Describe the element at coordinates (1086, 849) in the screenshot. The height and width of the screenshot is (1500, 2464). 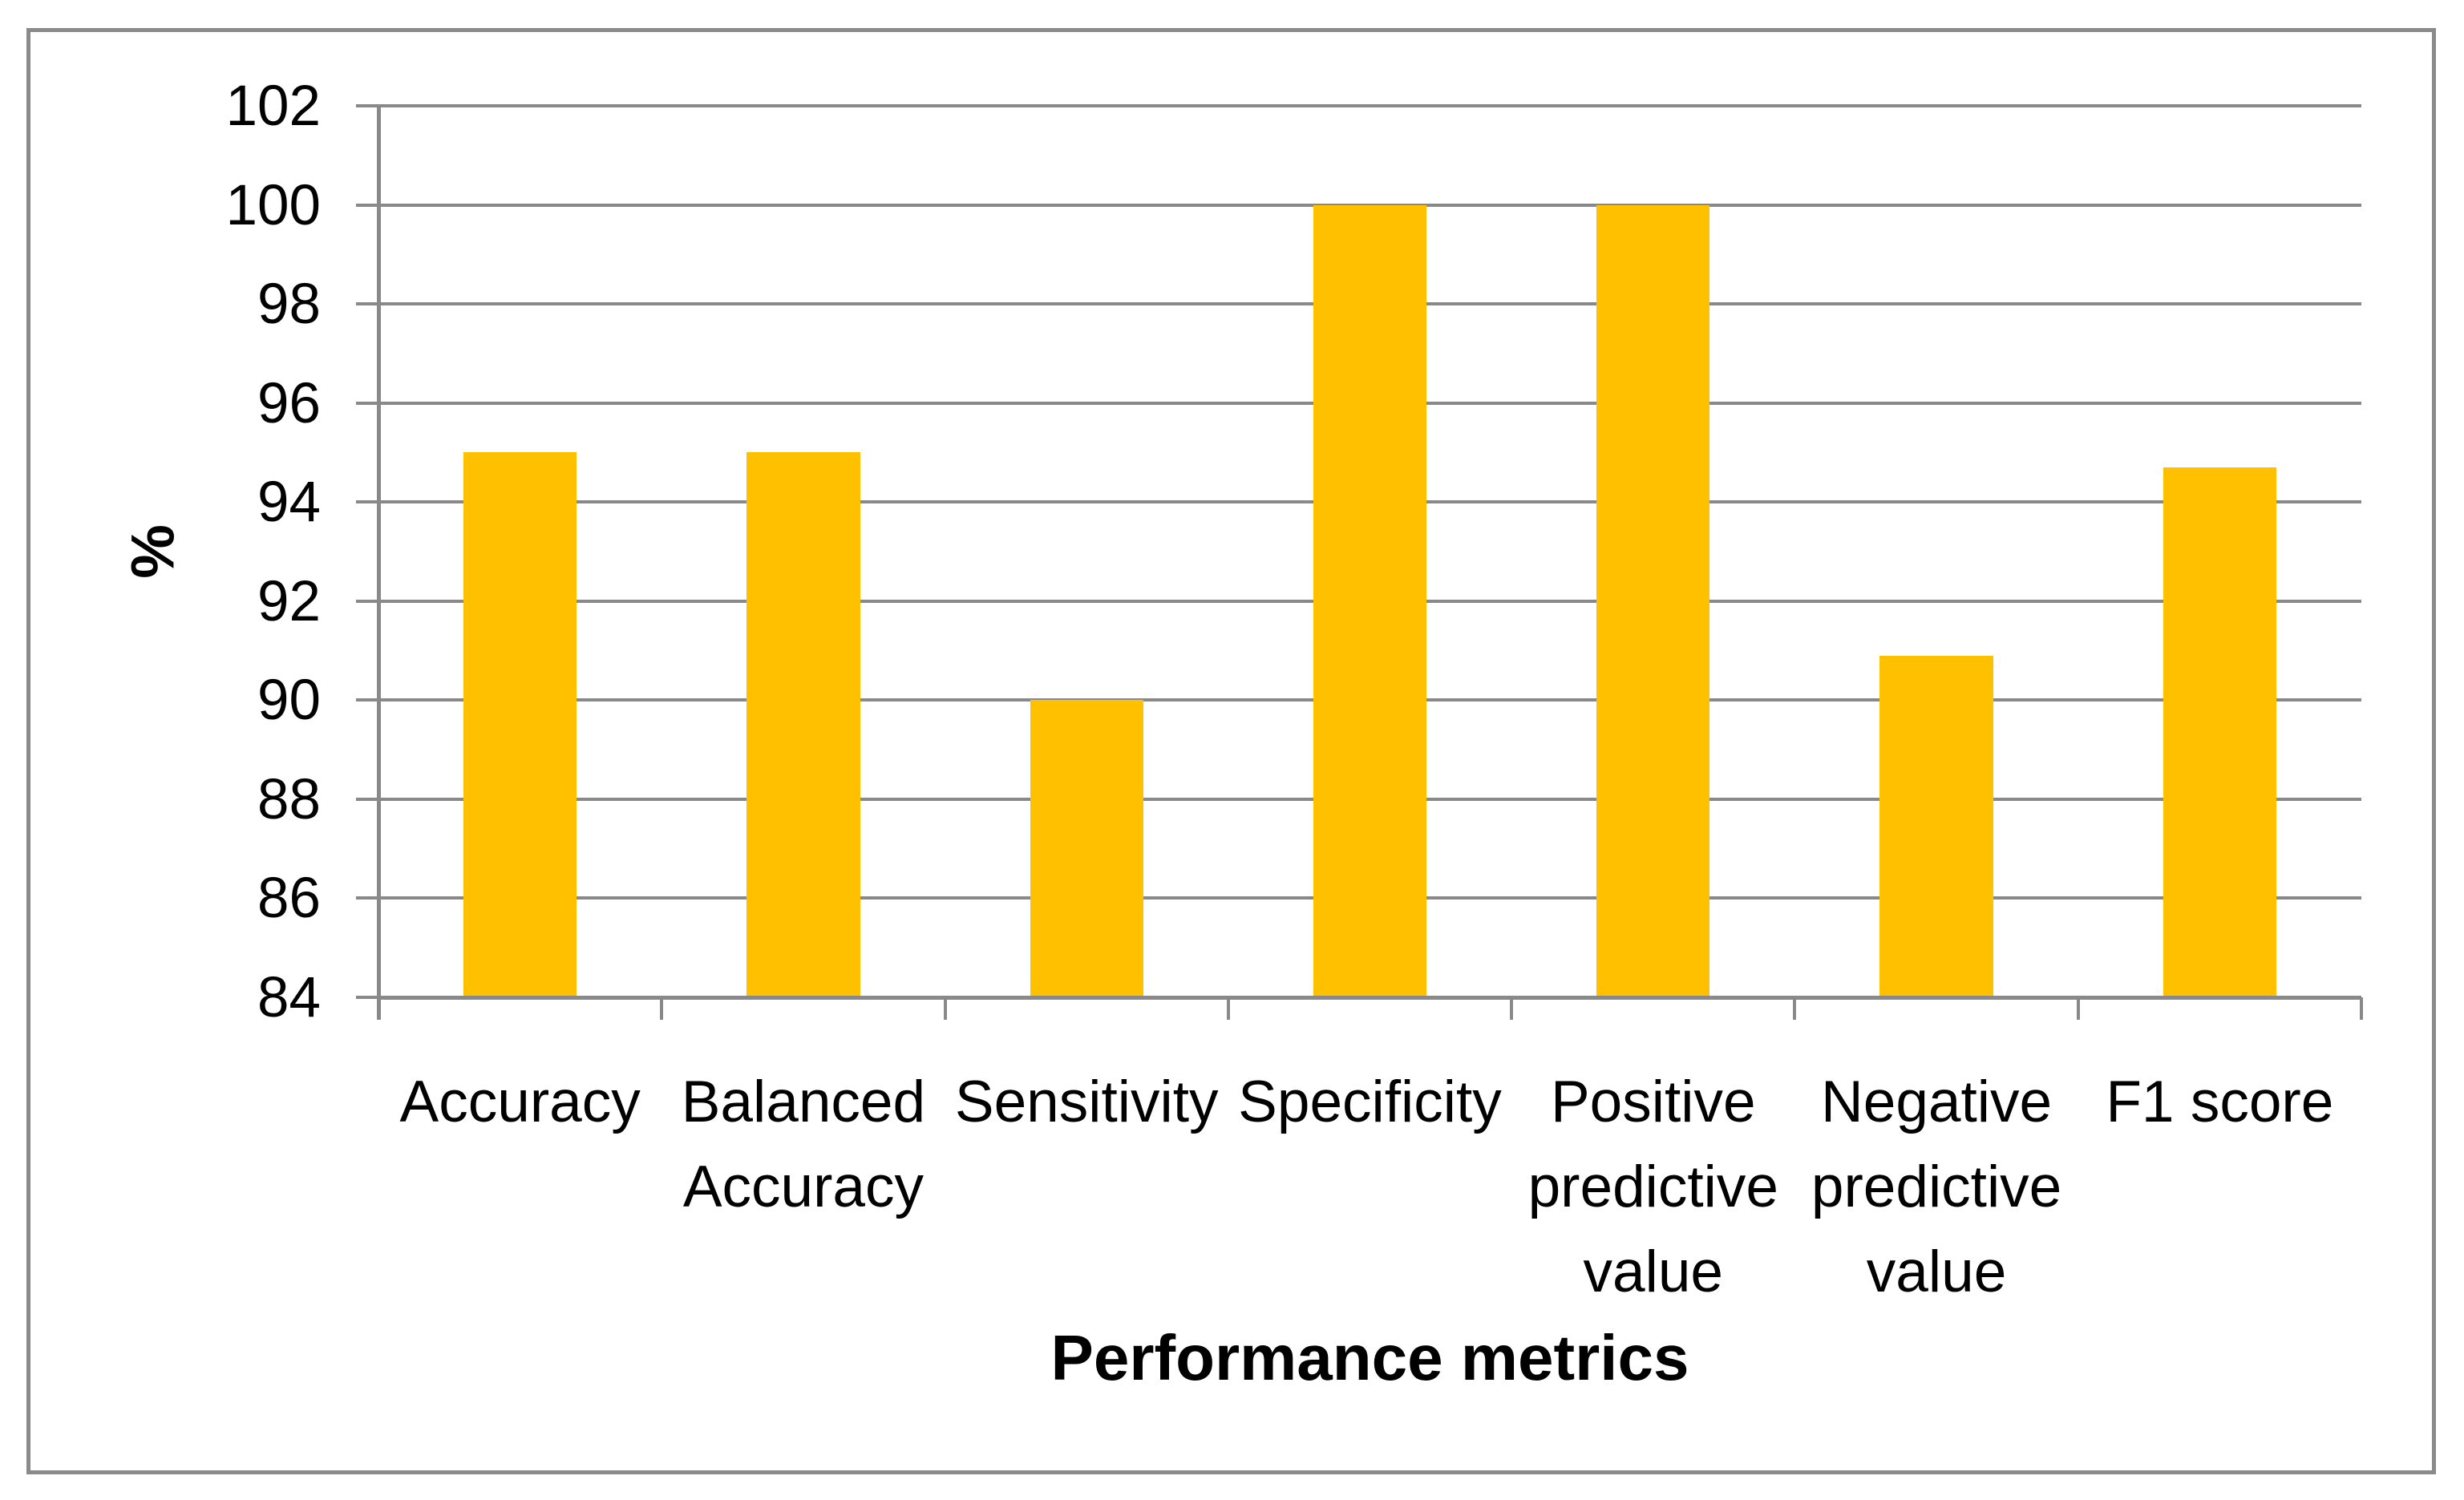
I see `bar-sensitivity` at that location.